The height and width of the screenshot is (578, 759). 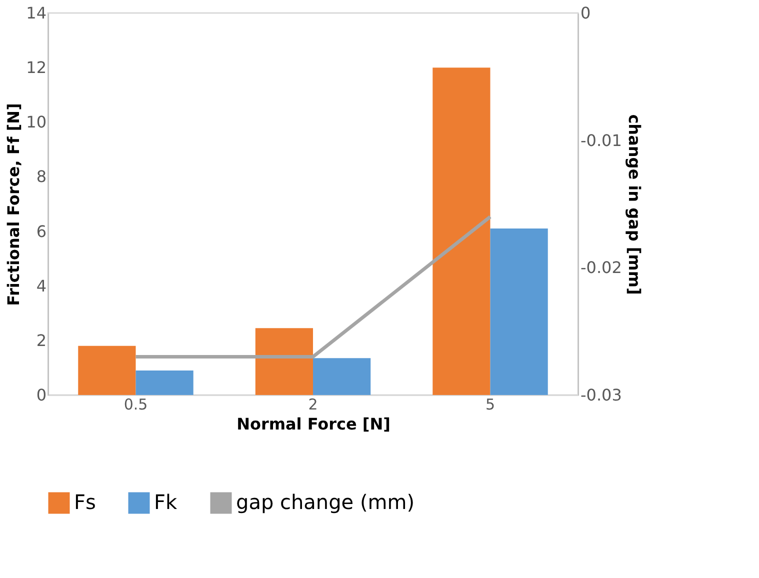 What do you see at coordinates (490, 405) in the screenshot?
I see `x-tick-label: 5` at bounding box center [490, 405].